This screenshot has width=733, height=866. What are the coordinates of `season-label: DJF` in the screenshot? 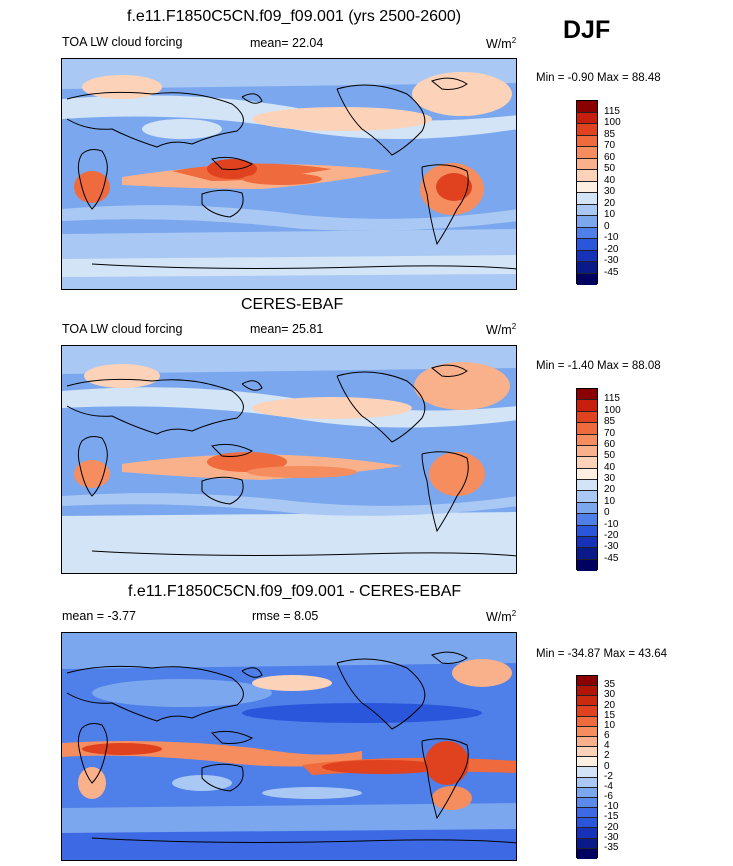 It's located at (587, 30).